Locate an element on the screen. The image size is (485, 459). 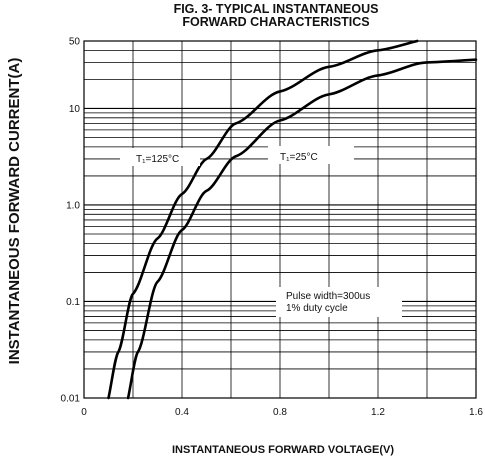
annotation-tj-25: T₁=25°C is located at coordinates (299, 157).